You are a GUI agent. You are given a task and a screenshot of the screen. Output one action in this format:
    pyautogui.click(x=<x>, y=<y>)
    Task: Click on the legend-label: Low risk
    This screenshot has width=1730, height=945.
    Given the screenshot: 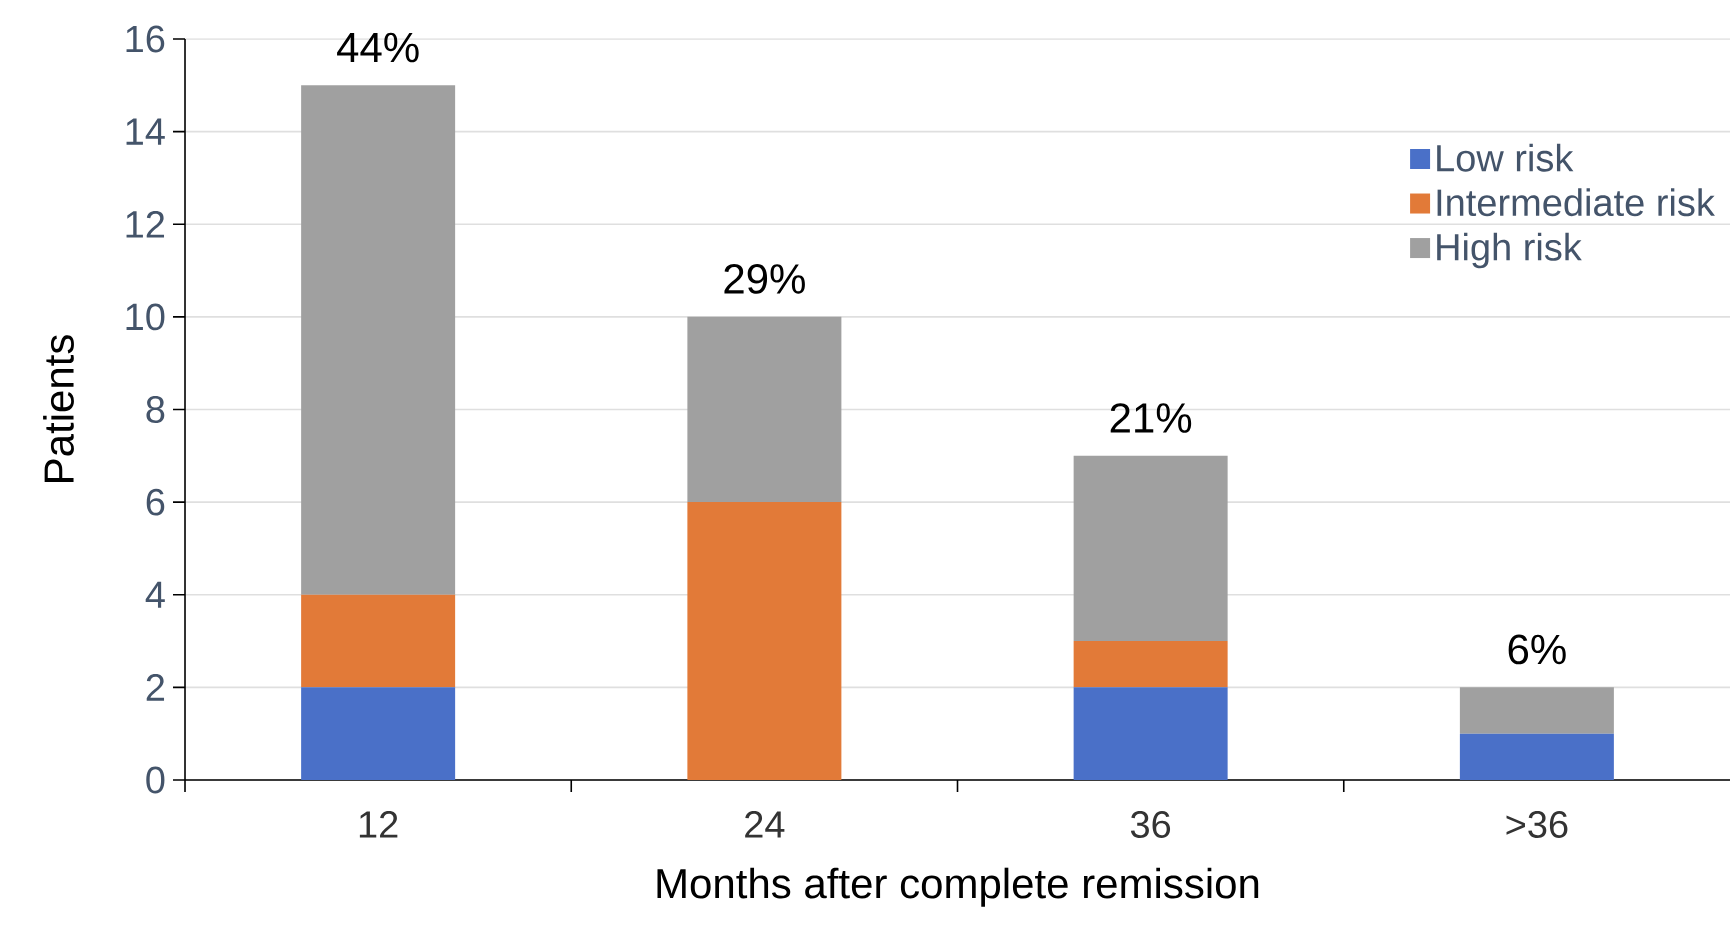 What is the action you would take?
    pyautogui.click(x=1505, y=157)
    